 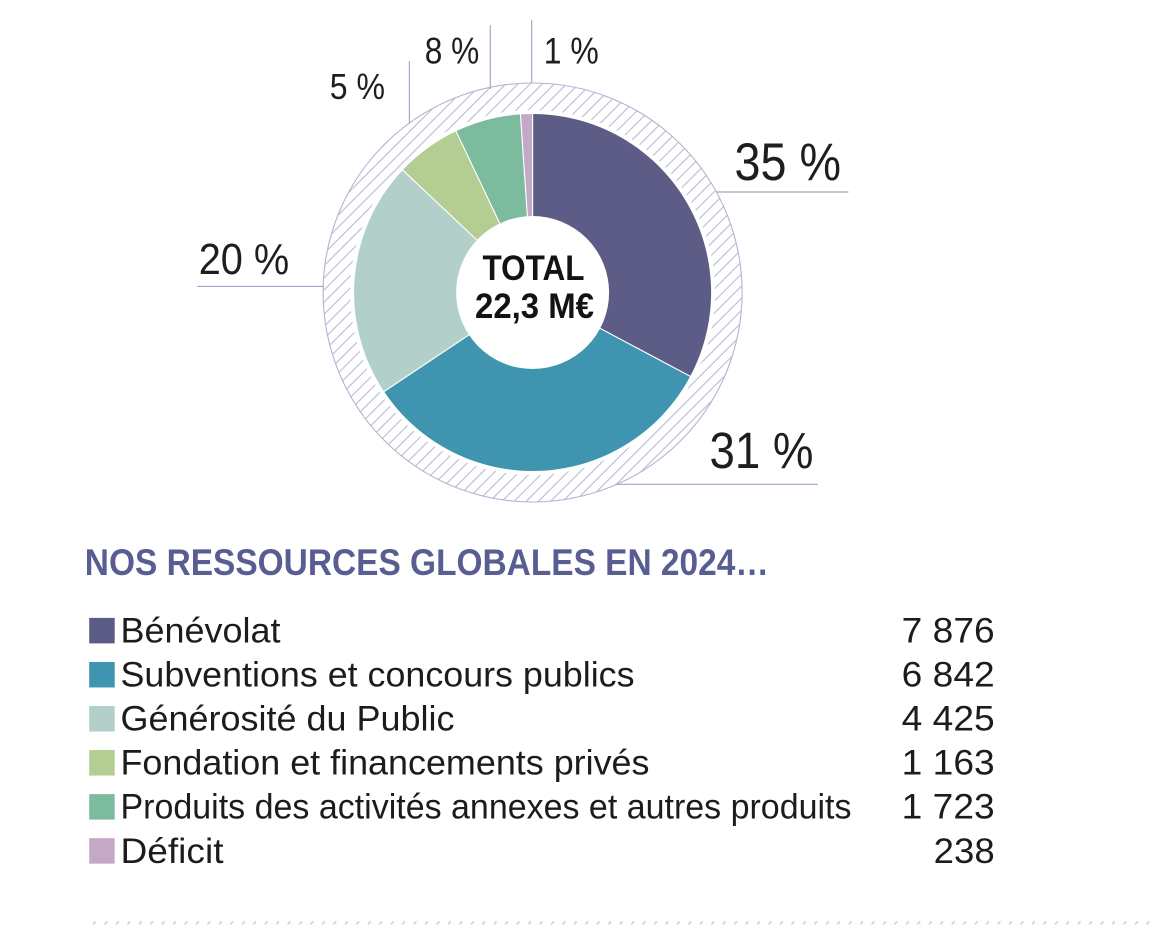 What do you see at coordinates (244, 259) in the screenshot?
I see `svg-text: 20 %` at bounding box center [244, 259].